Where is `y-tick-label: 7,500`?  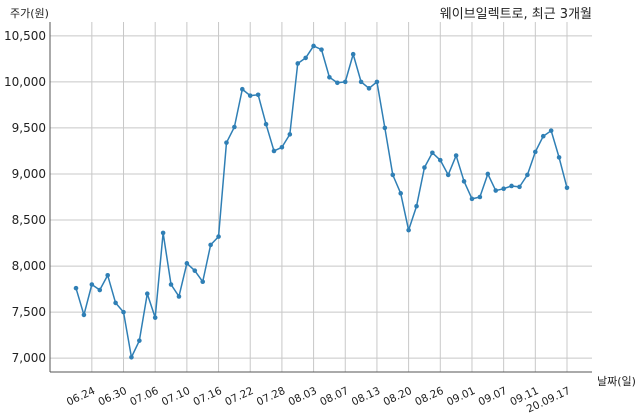 y-tick-label: 7,500 is located at coordinates (29, 312).